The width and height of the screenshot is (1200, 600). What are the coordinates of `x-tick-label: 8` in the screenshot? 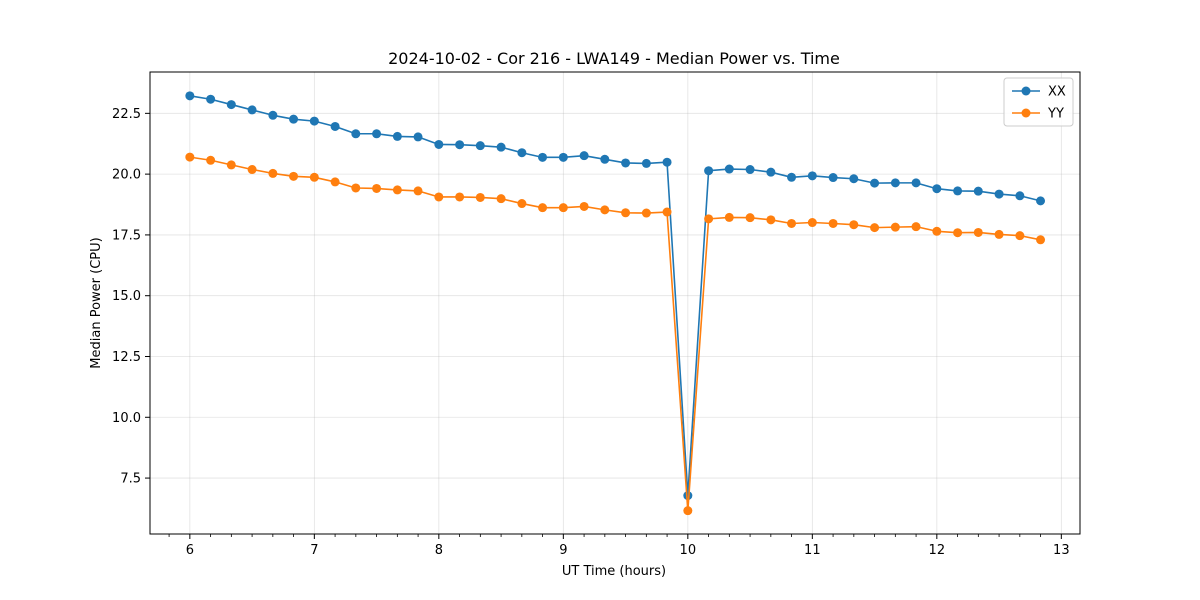 It's located at (439, 550).